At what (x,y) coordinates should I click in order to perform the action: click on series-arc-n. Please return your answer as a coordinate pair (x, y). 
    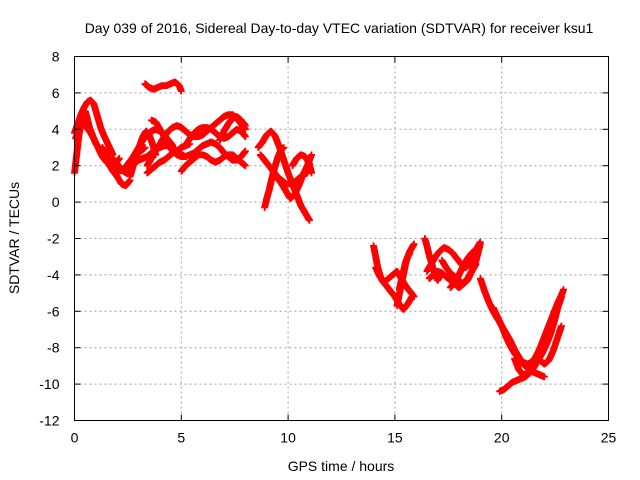
    Looking at the image, I should click on (232, 128).